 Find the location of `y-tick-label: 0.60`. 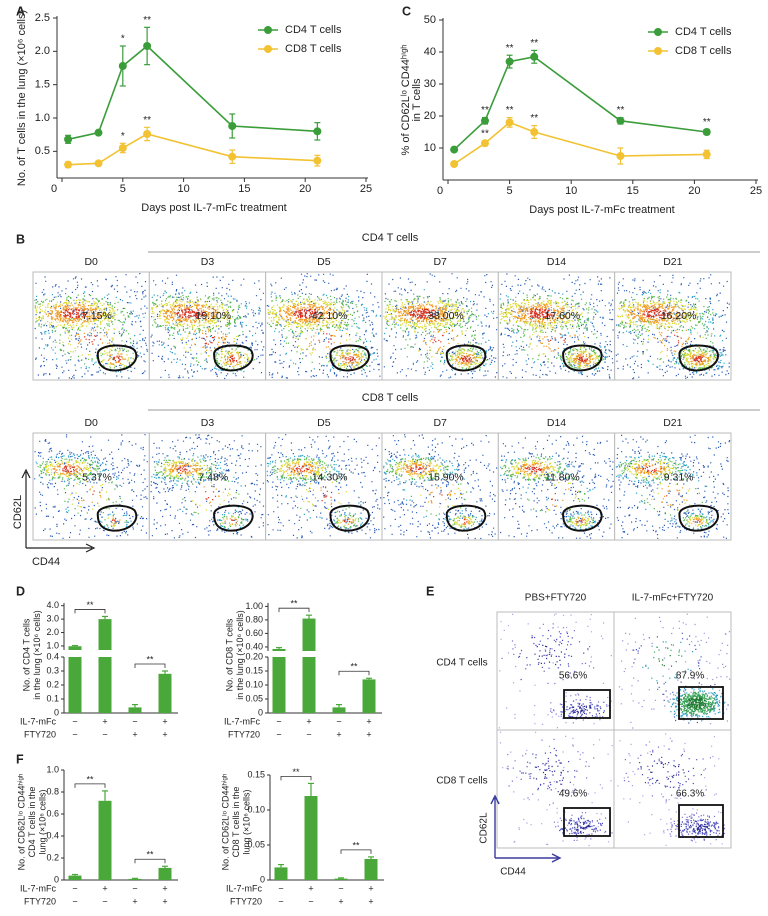

y-tick-label: 0.60 is located at coordinates (254, 633).